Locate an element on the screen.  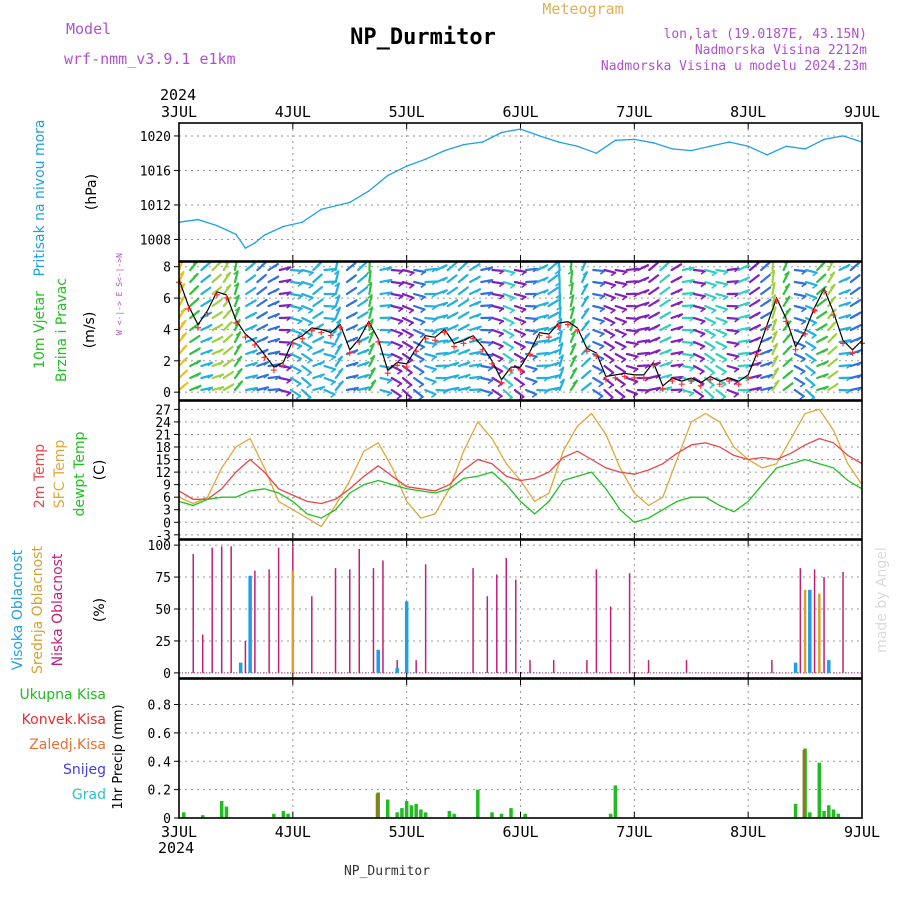
temp-ytick-label: 18 is located at coordinates (163, 448).